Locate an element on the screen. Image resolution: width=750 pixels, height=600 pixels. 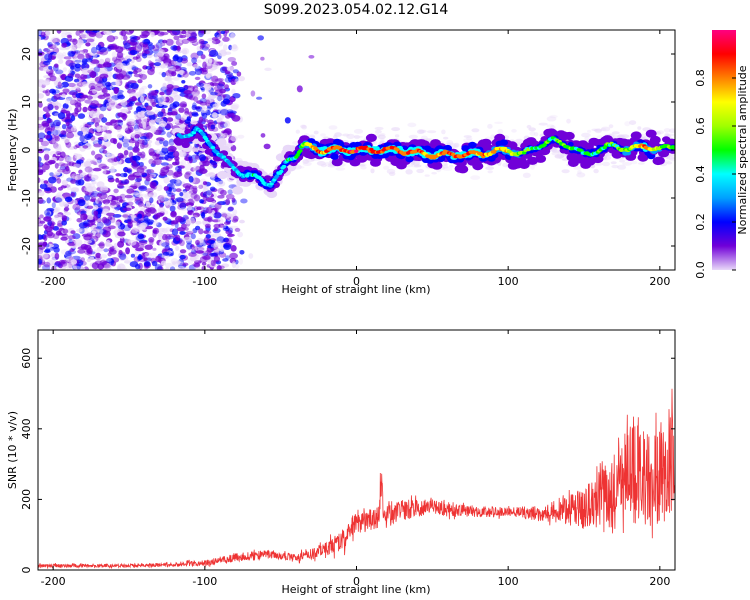
snr-y-tick-label: 0 is located at coordinates (26, 570).